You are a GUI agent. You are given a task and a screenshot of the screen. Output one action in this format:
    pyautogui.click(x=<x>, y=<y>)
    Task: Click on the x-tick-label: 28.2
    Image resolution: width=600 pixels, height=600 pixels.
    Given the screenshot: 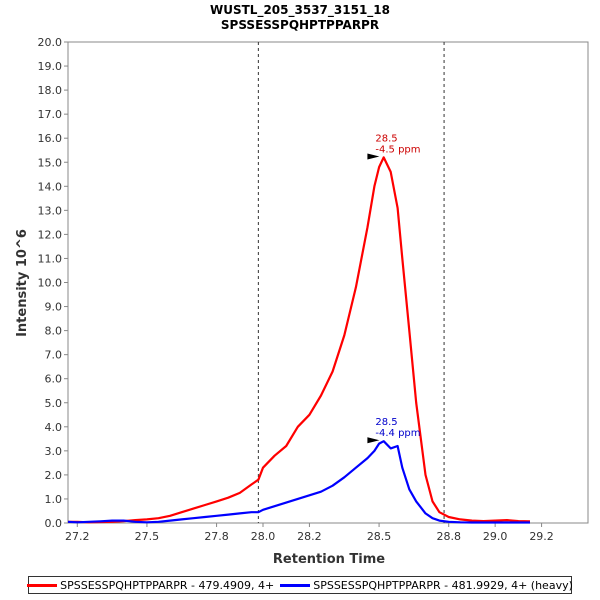 What is the action you would take?
    pyautogui.click(x=309, y=536)
    